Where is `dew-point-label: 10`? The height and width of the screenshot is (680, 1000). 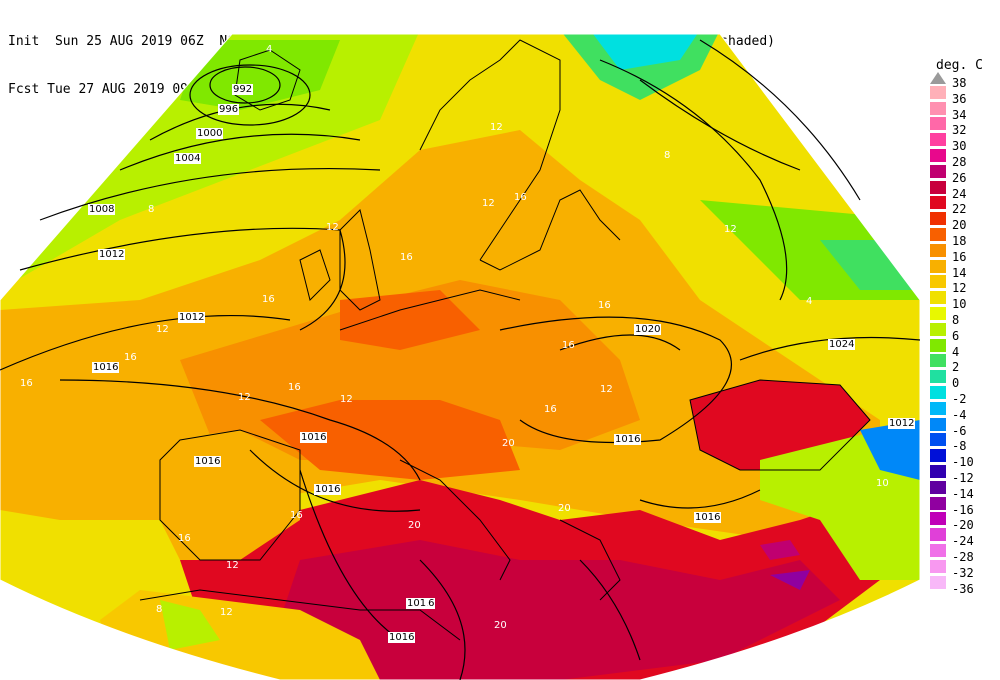
dew-point-label: 10 is located at coordinates (882, 483).